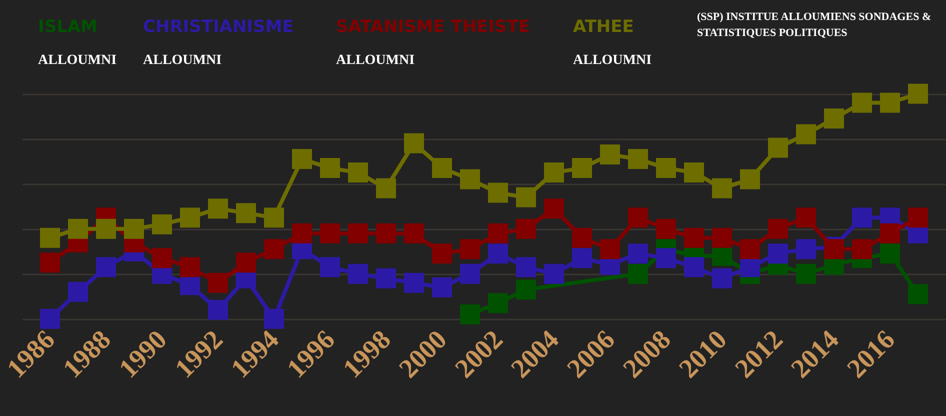 The height and width of the screenshot is (416, 946). I want to click on text: SATANISME THEISTE, so click(433, 27).